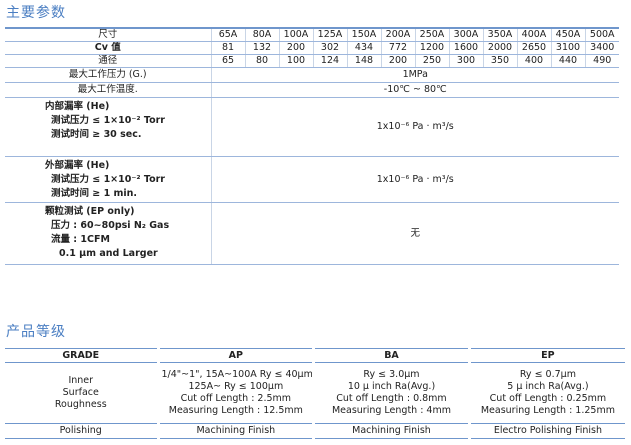 The height and width of the screenshot is (445, 631). What do you see at coordinates (499, 61) in the screenshot?
I see `cell: 350` at bounding box center [499, 61].